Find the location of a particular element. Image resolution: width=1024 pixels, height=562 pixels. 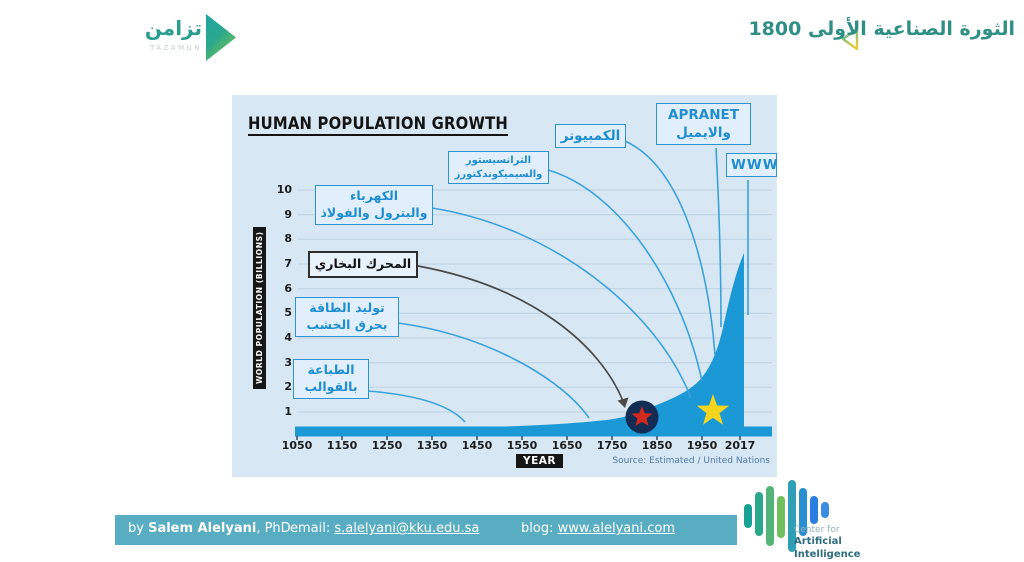

x-tick: 2017 is located at coordinates (740, 445).